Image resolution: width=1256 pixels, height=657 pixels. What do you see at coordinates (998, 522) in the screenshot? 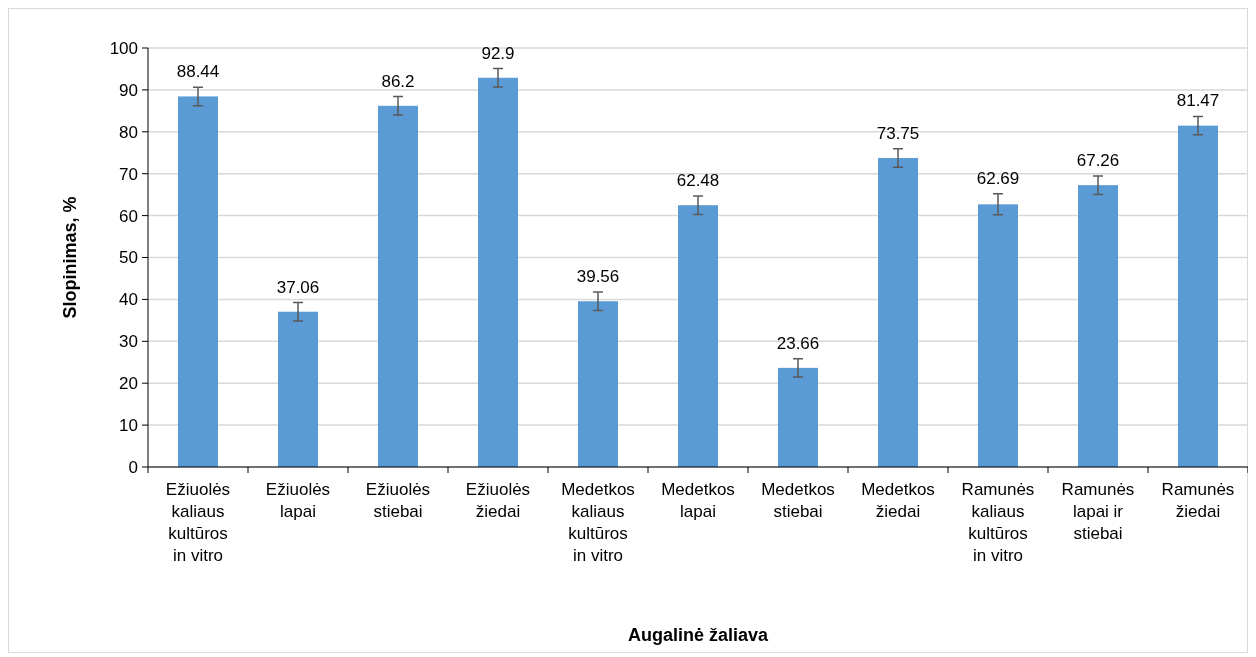
I see `x-tick-label: Ramunės kaliaus kultūros in vitro` at bounding box center [998, 522].